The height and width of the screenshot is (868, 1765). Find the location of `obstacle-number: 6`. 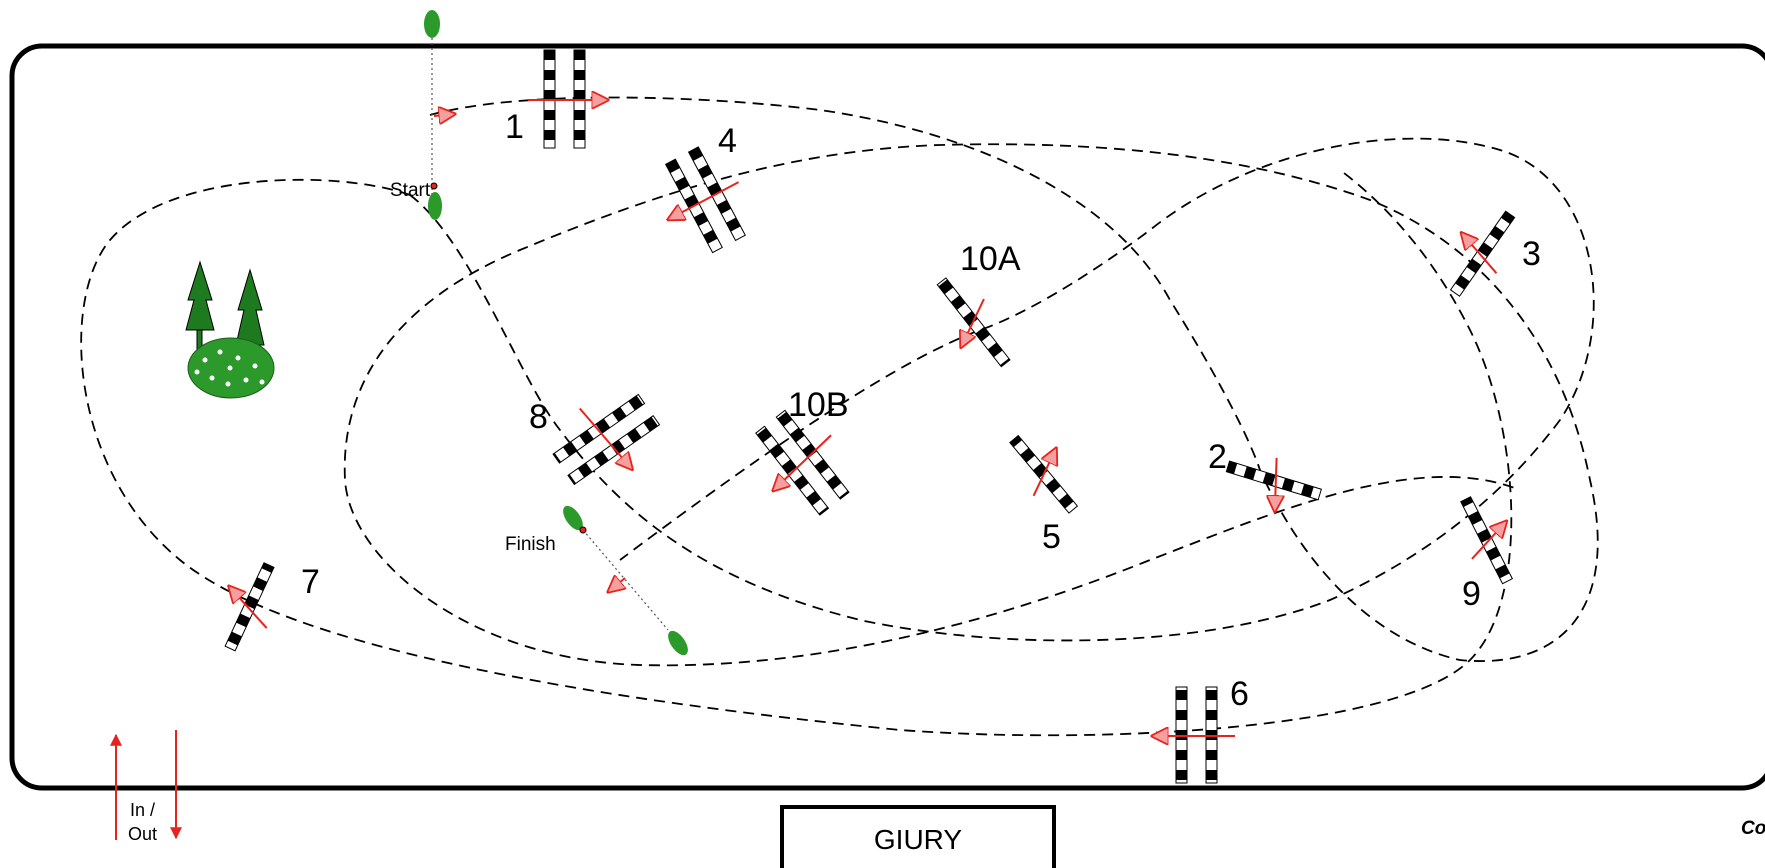

obstacle-number: 6 is located at coordinates (1239, 694).